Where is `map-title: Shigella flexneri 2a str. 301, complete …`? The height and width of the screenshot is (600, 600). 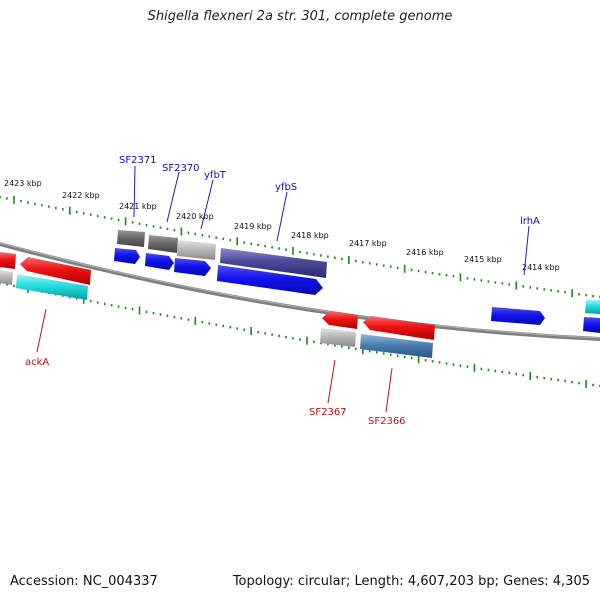
map-title: Shigella flexneri 2a str. 301, complete … is located at coordinates (300, 16).